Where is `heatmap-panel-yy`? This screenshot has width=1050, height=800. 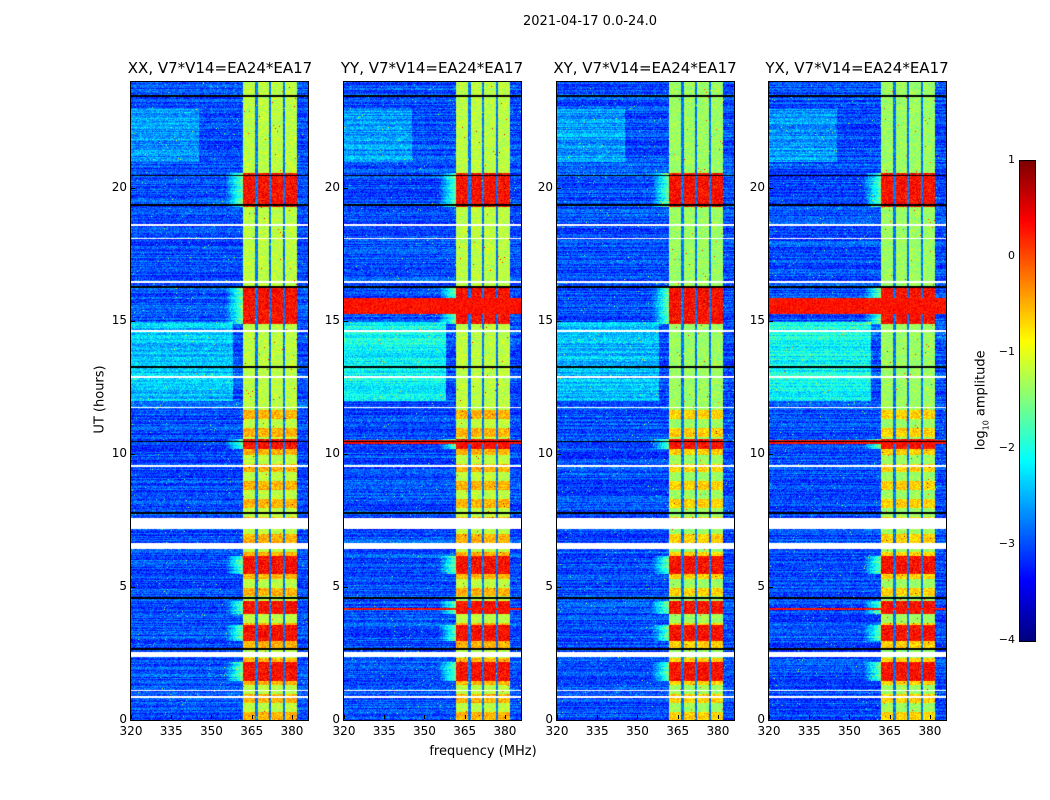
heatmap-panel-yy is located at coordinates (432, 401).